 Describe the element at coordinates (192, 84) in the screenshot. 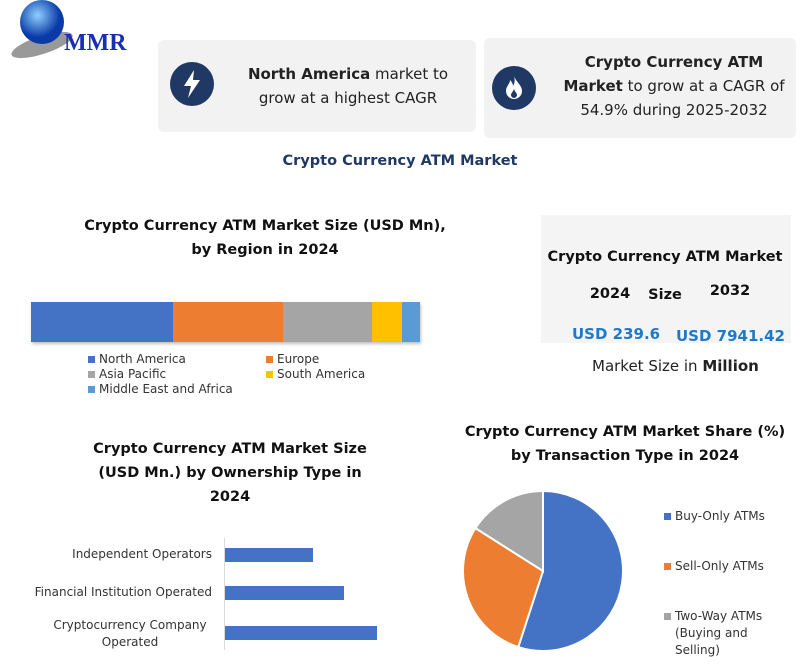

I see `lightning-icon` at that location.